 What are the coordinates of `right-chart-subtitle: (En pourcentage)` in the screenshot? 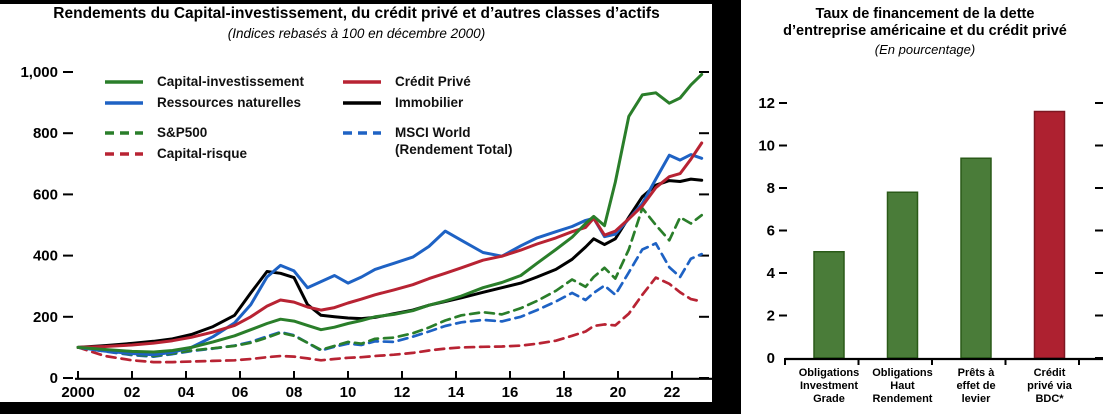 It's located at (925, 49).